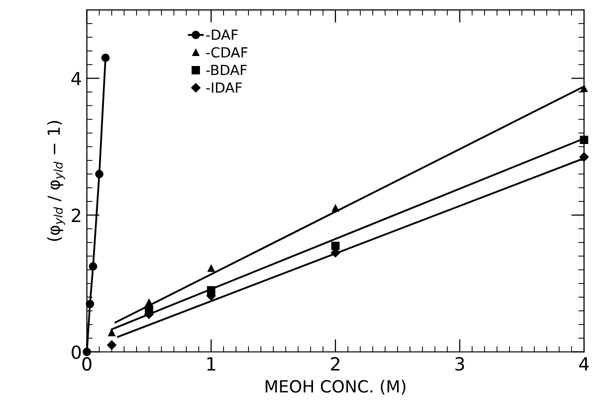 This screenshot has height=413, width=599. Describe the element at coordinates (76, 352) in the screenshot. I see `y-tick-label: 0` at that location.